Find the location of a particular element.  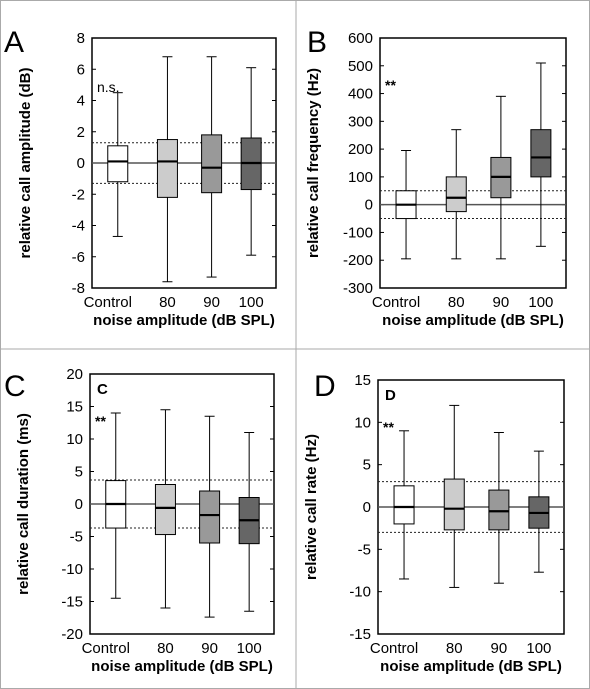

inner-panel-label: C is located at coordinates (102, 389).